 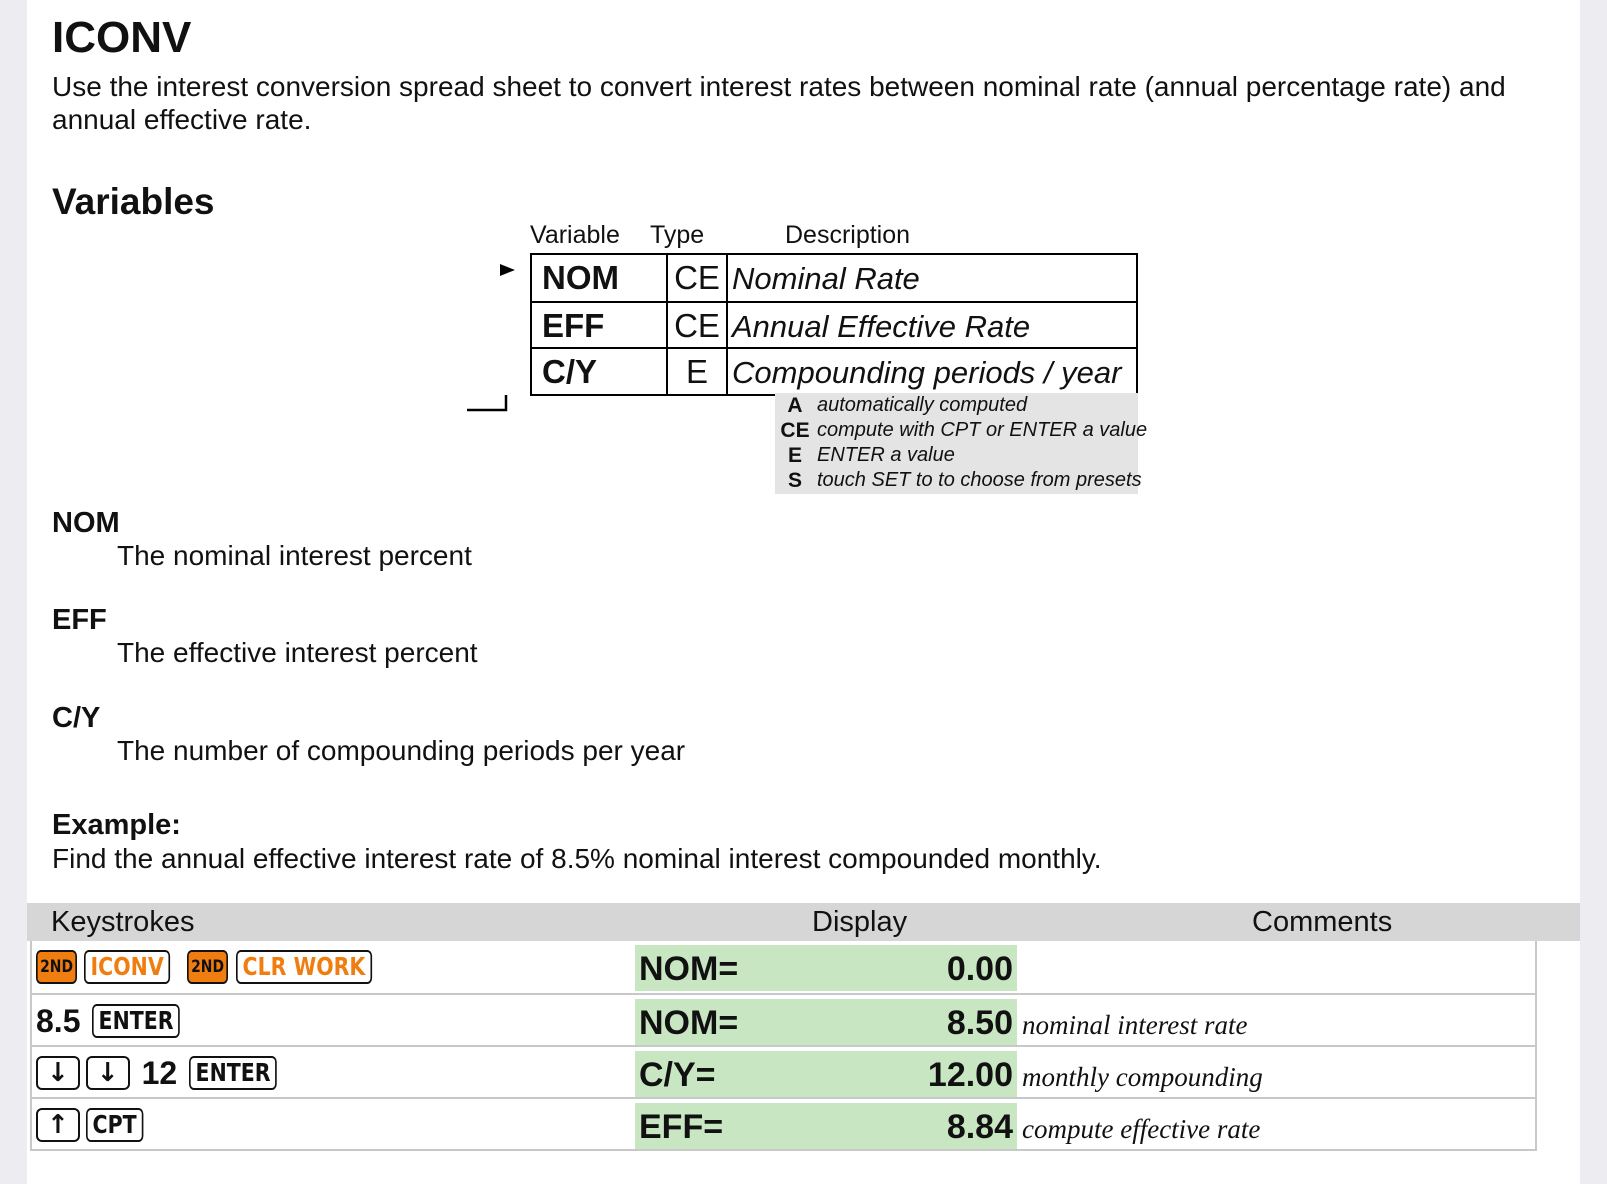 I want to click on diagram-description: Compounding periods / year, so click(x=927, y=372).